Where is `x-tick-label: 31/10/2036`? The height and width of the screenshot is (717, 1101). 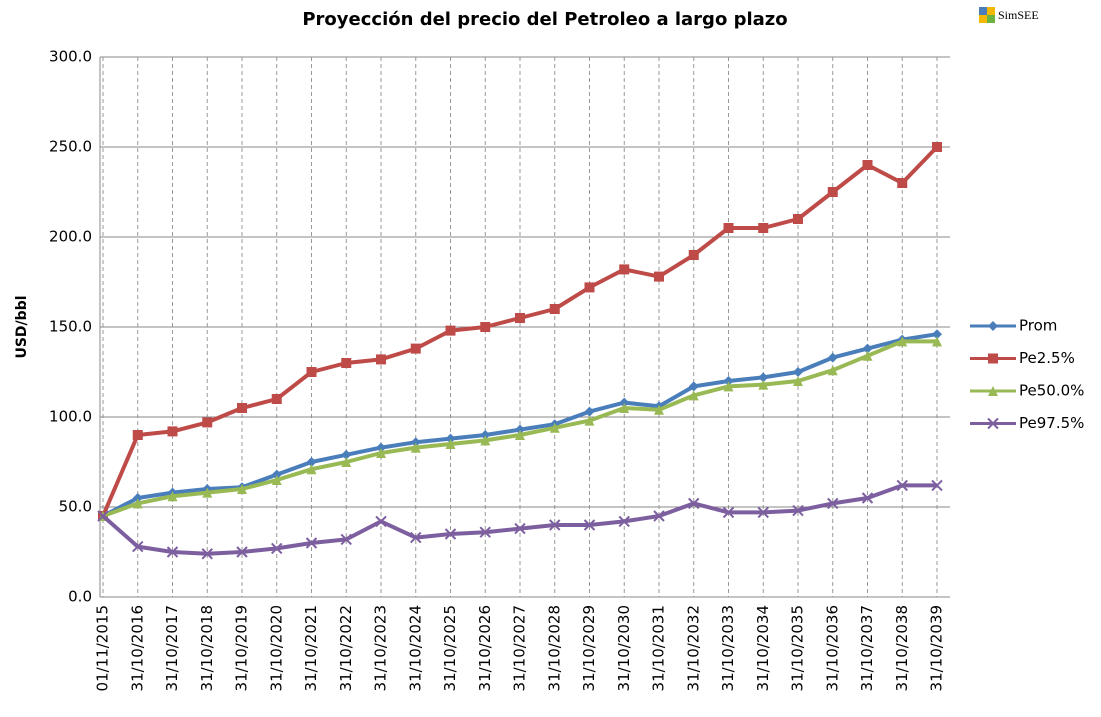
x-tick-label: 31/10/2036 is located at coordinates (832, 648).